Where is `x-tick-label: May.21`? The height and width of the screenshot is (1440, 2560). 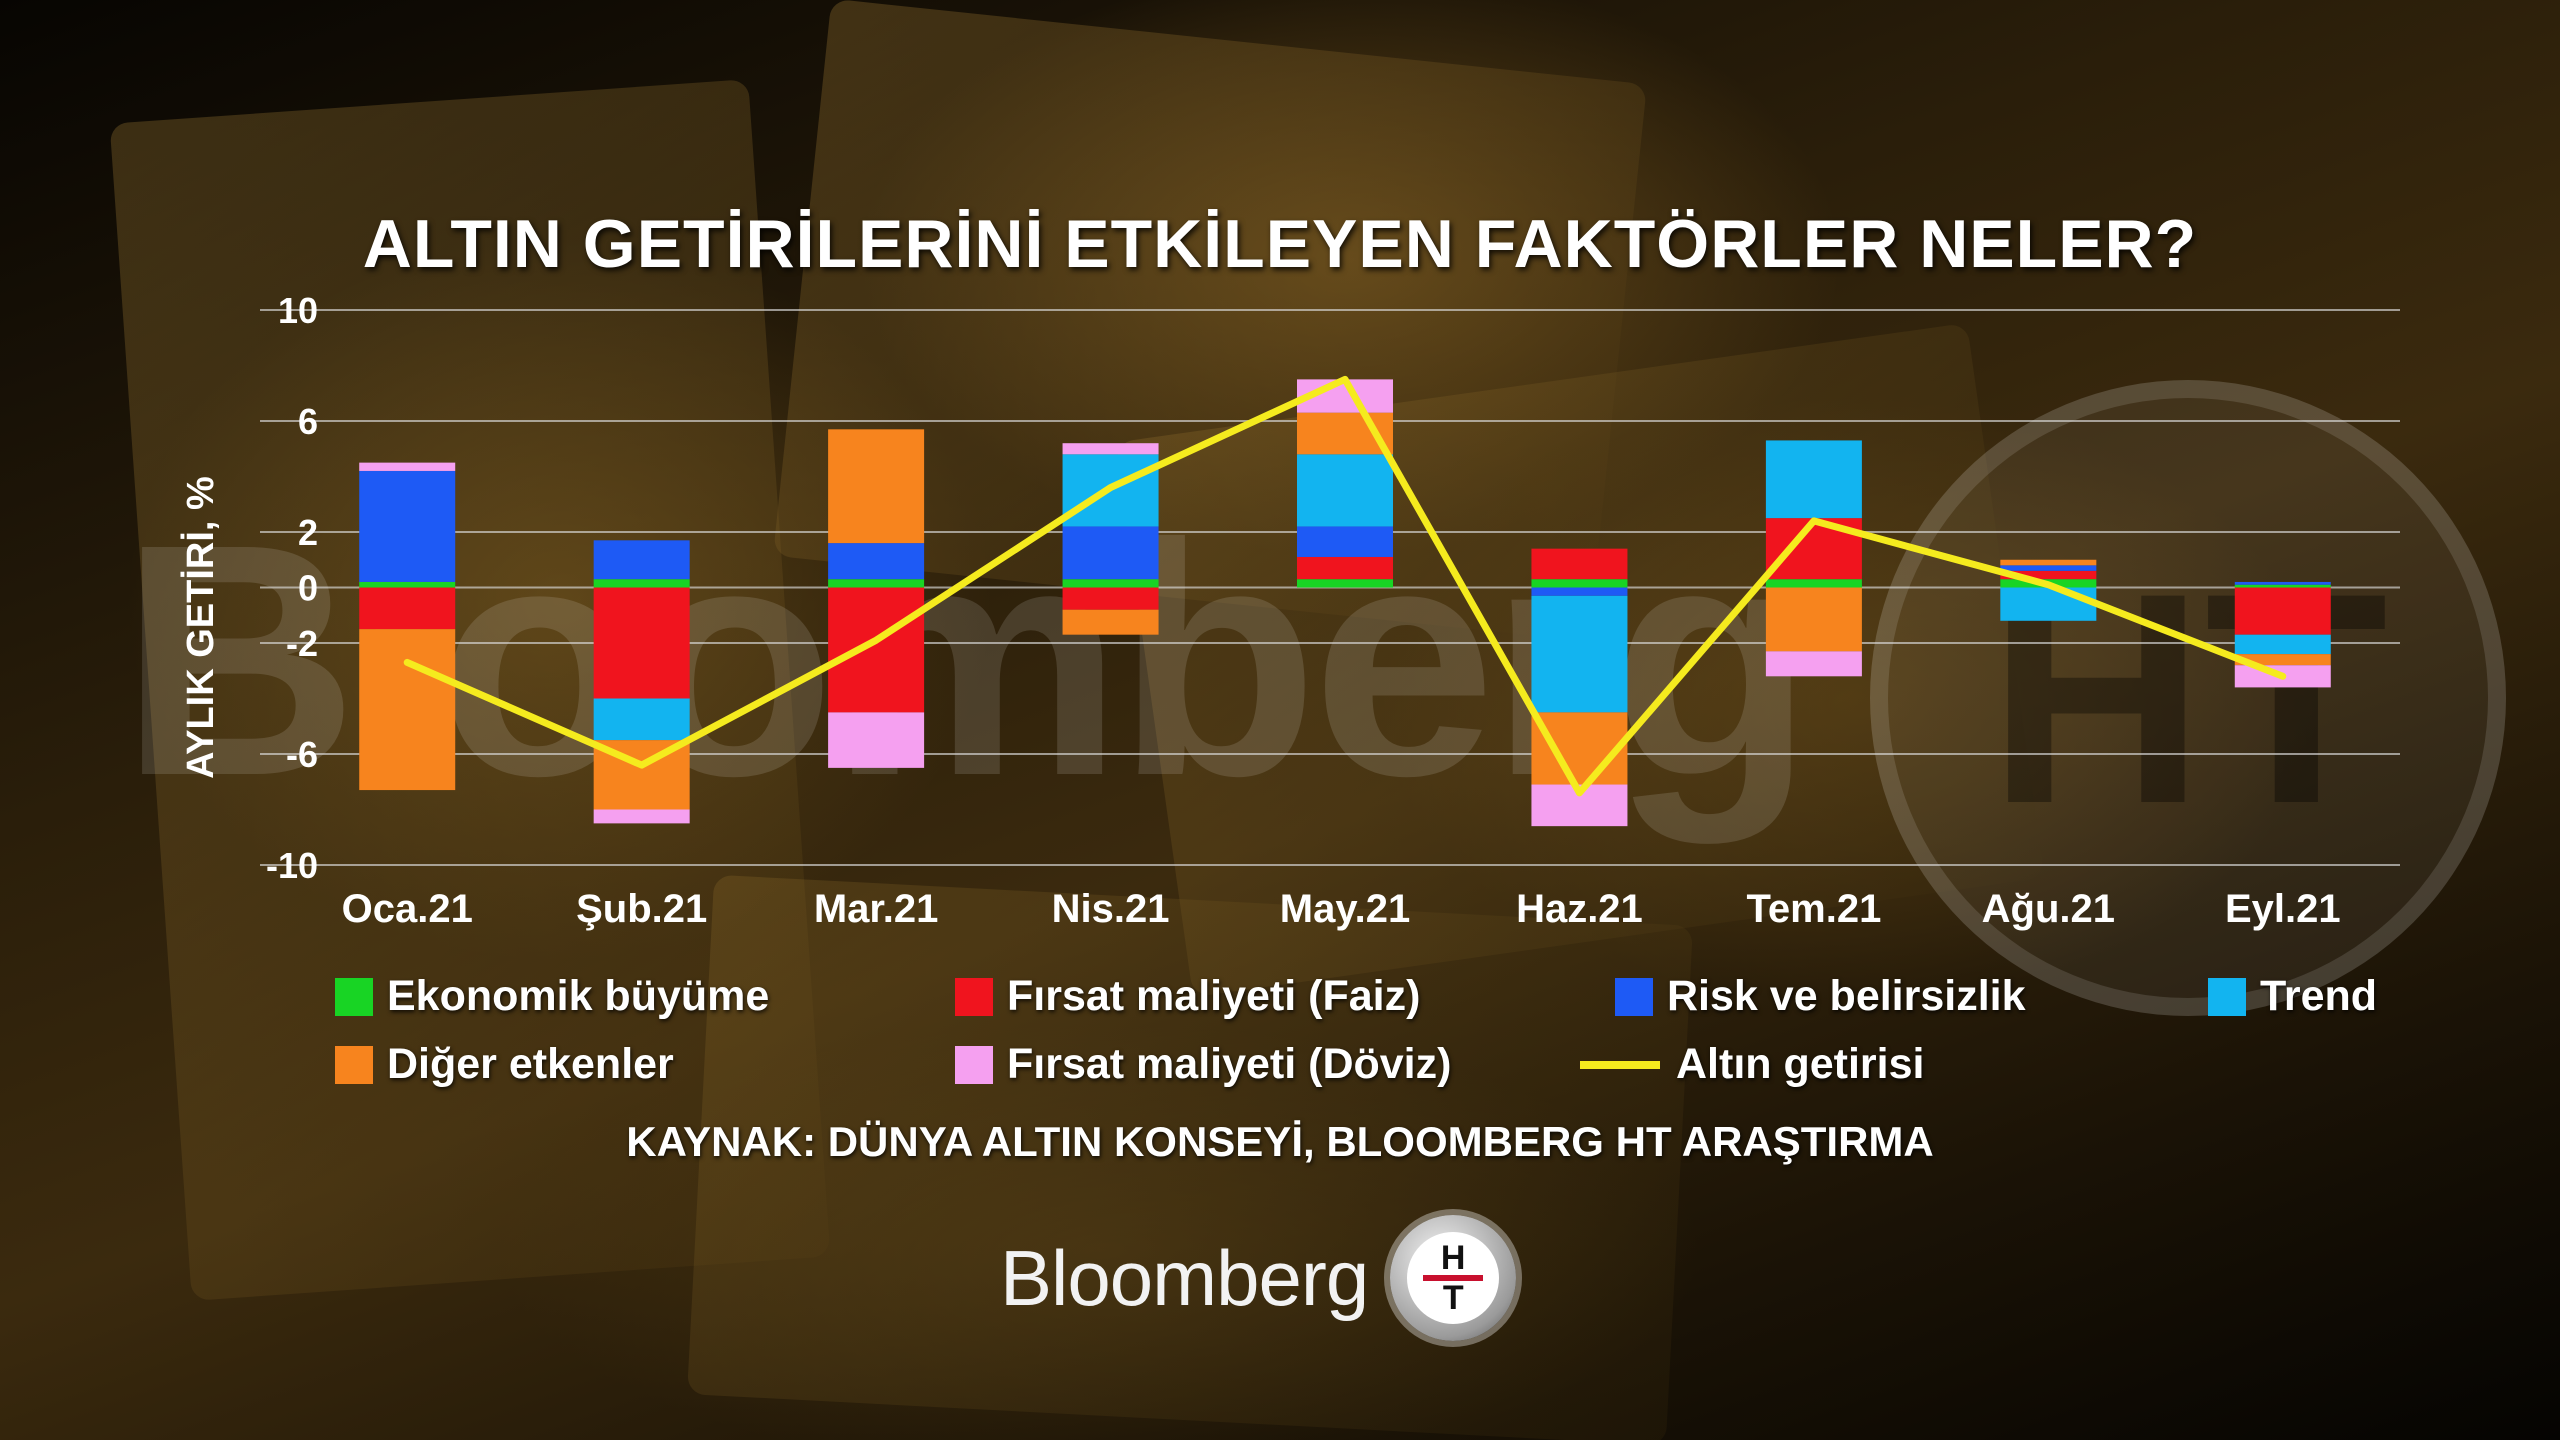 x-tick-label: May.21 is located at coordinates (1345, 909).